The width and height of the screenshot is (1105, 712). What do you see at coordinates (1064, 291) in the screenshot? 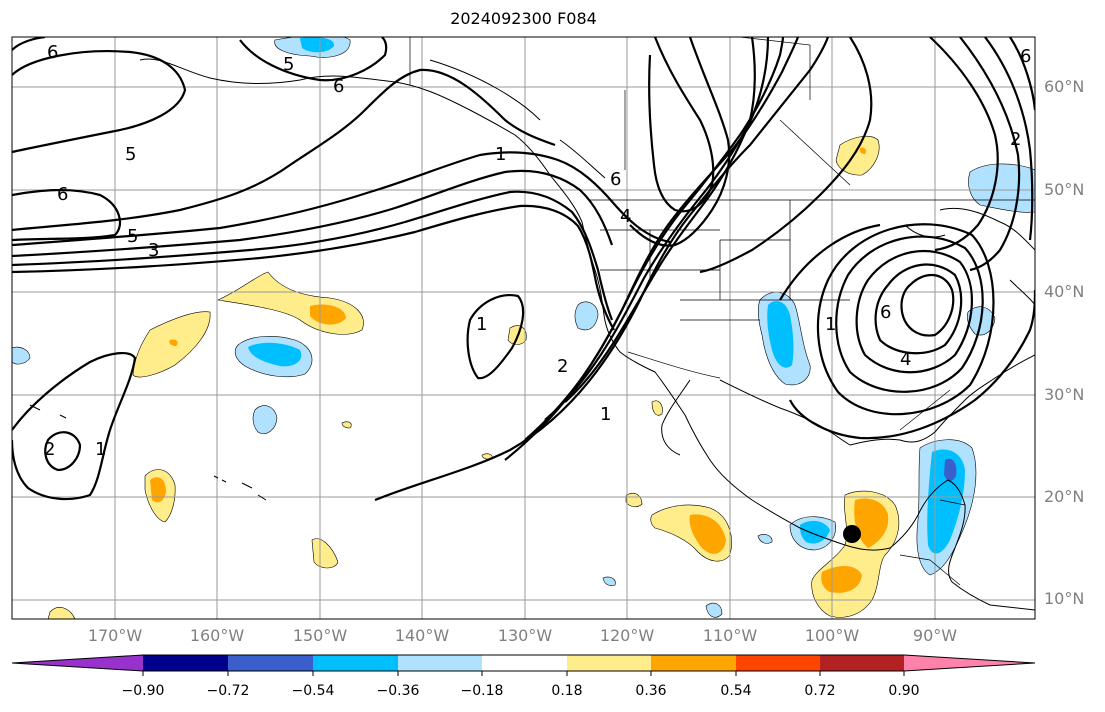
I see `lat-label: 40°N` at bounding box center [1064, 291].